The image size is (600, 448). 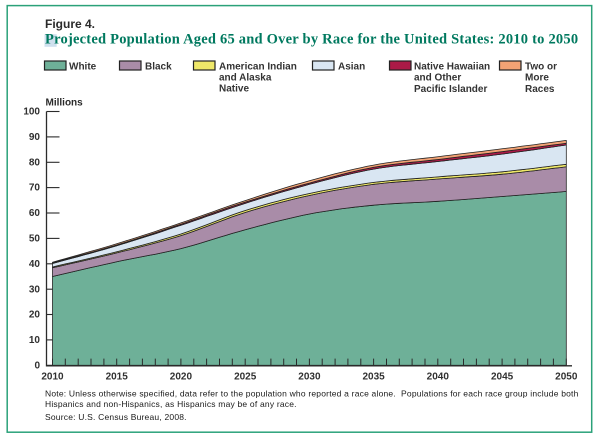 I want to click on svg-text: 10, so click(x=35, y=340).